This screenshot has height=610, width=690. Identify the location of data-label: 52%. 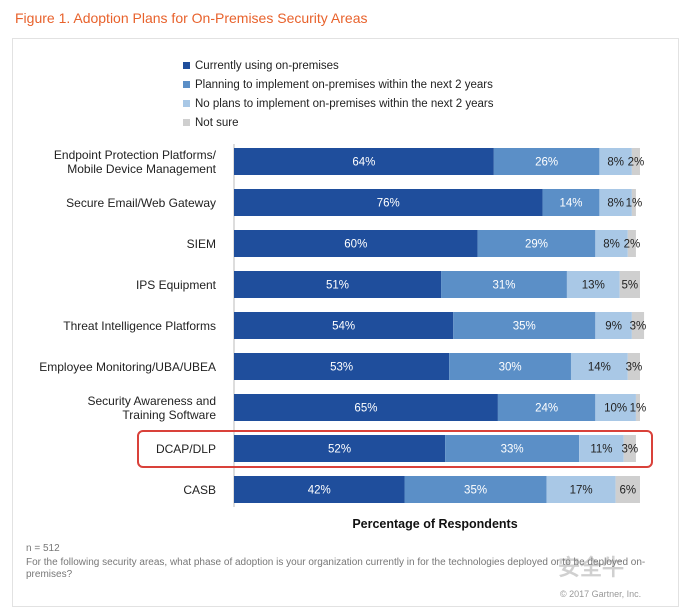
(339, 450).